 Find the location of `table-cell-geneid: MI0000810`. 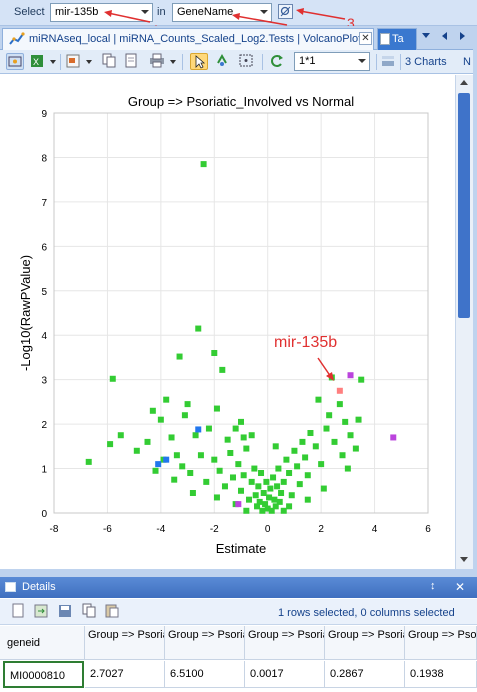

table-cell-geneid: MI0000810 is located at coordinates (43, 674).